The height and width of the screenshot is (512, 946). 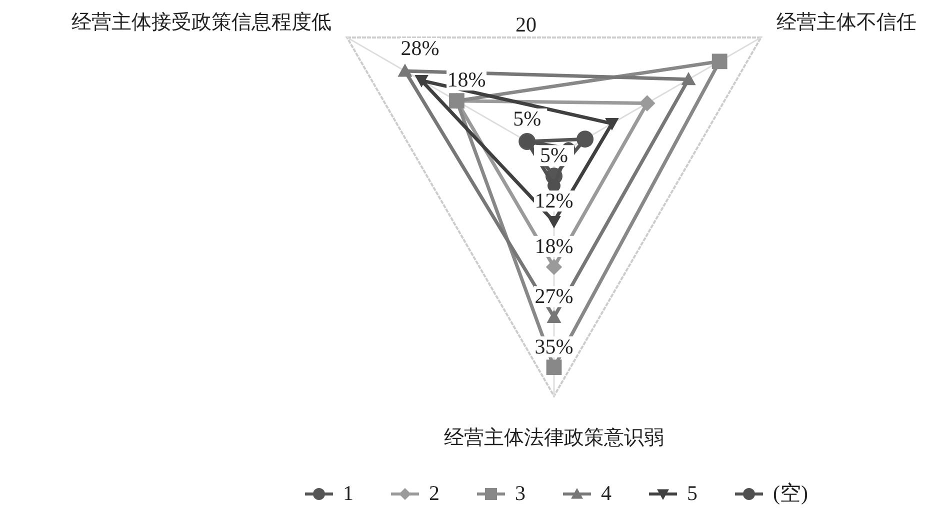 What do you see at coordinates (554, 346) in the screenshot?
I see `text: 35%` at bounding box center [554, 346].